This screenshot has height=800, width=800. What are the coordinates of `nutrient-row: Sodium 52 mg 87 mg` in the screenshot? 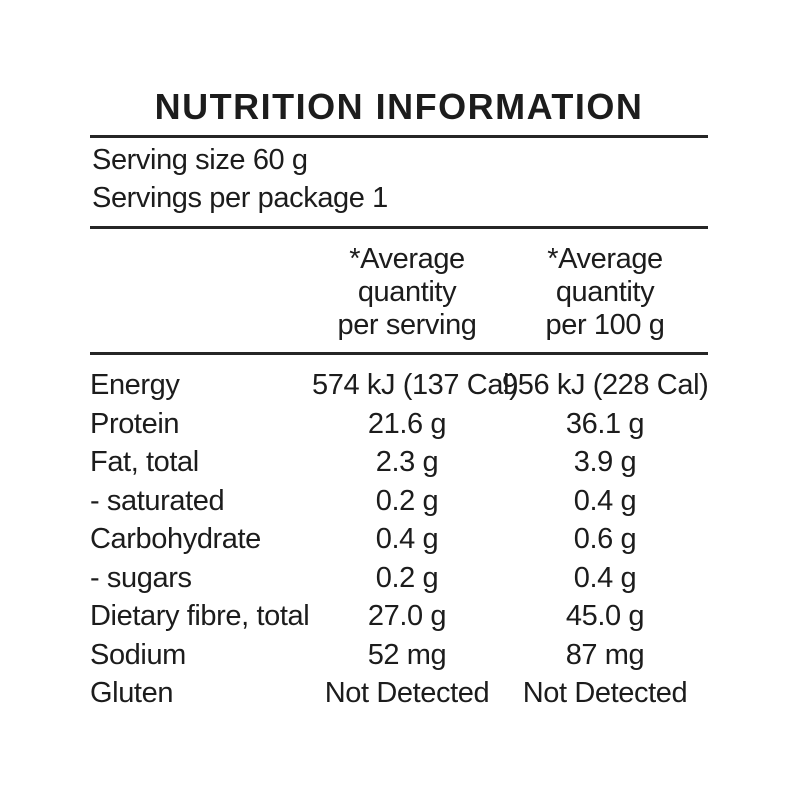 It's located at (399, 655).